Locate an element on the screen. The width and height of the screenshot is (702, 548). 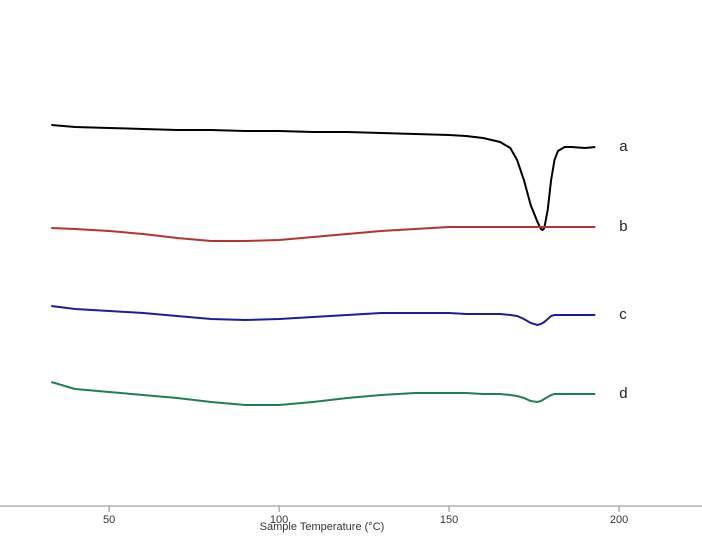
series-label: b is located at coordinates (623, 226).